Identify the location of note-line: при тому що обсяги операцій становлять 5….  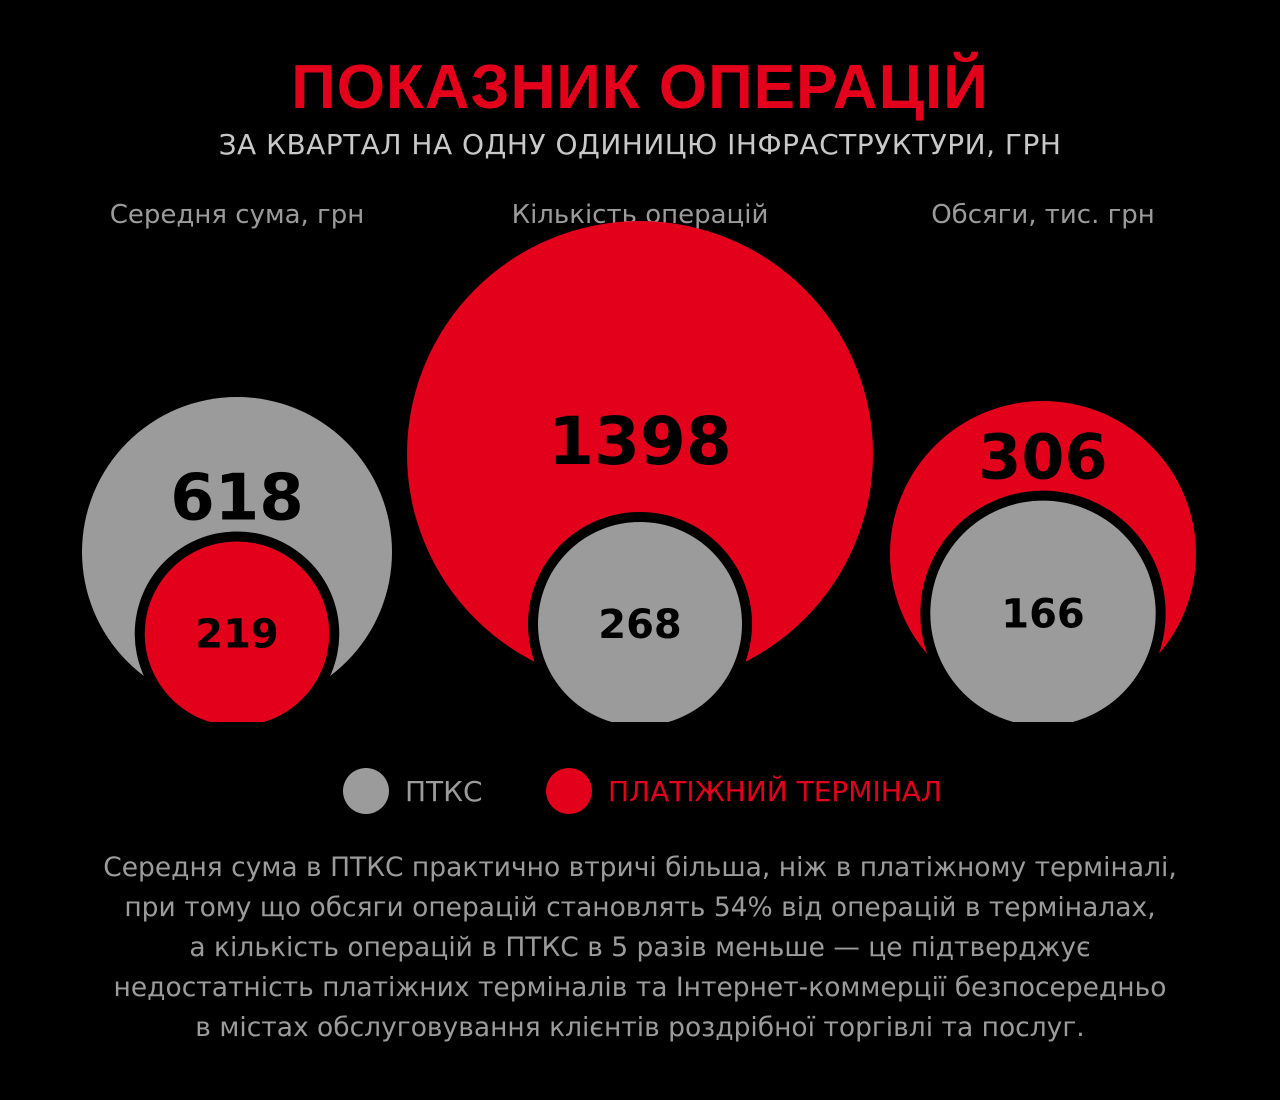
(640, 907).